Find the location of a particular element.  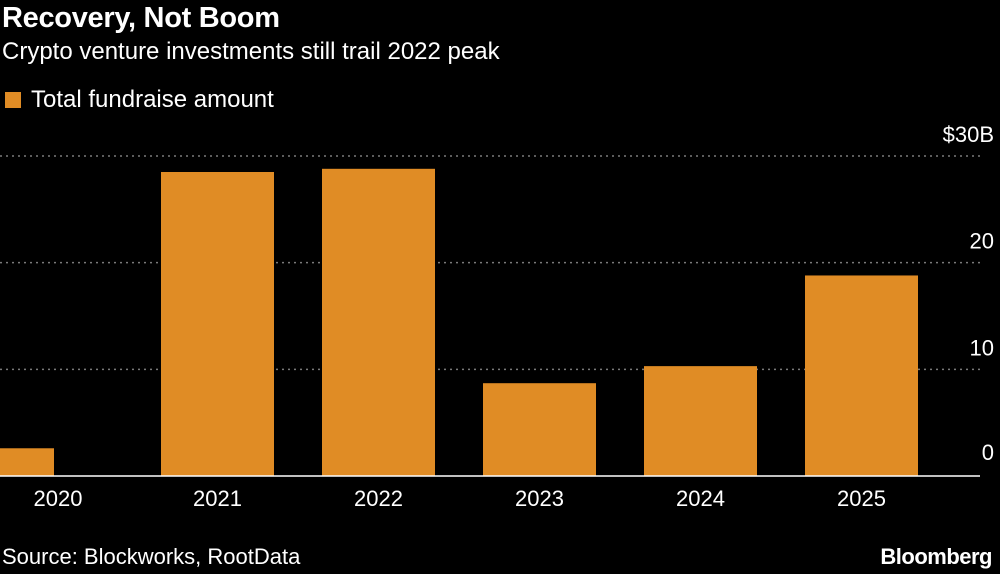

bar-2022 is located at coordinates (378, 322).